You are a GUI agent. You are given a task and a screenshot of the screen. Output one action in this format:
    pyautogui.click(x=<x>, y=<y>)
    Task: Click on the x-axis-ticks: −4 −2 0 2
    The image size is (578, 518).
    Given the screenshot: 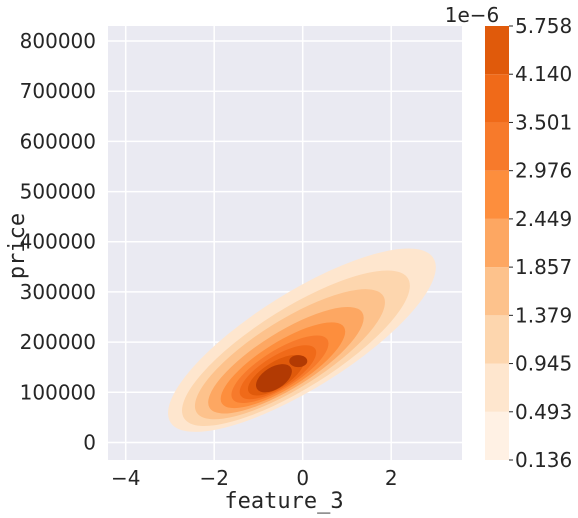 What is the action you would take?
    pyautogui.click(x=254, y=478)
    